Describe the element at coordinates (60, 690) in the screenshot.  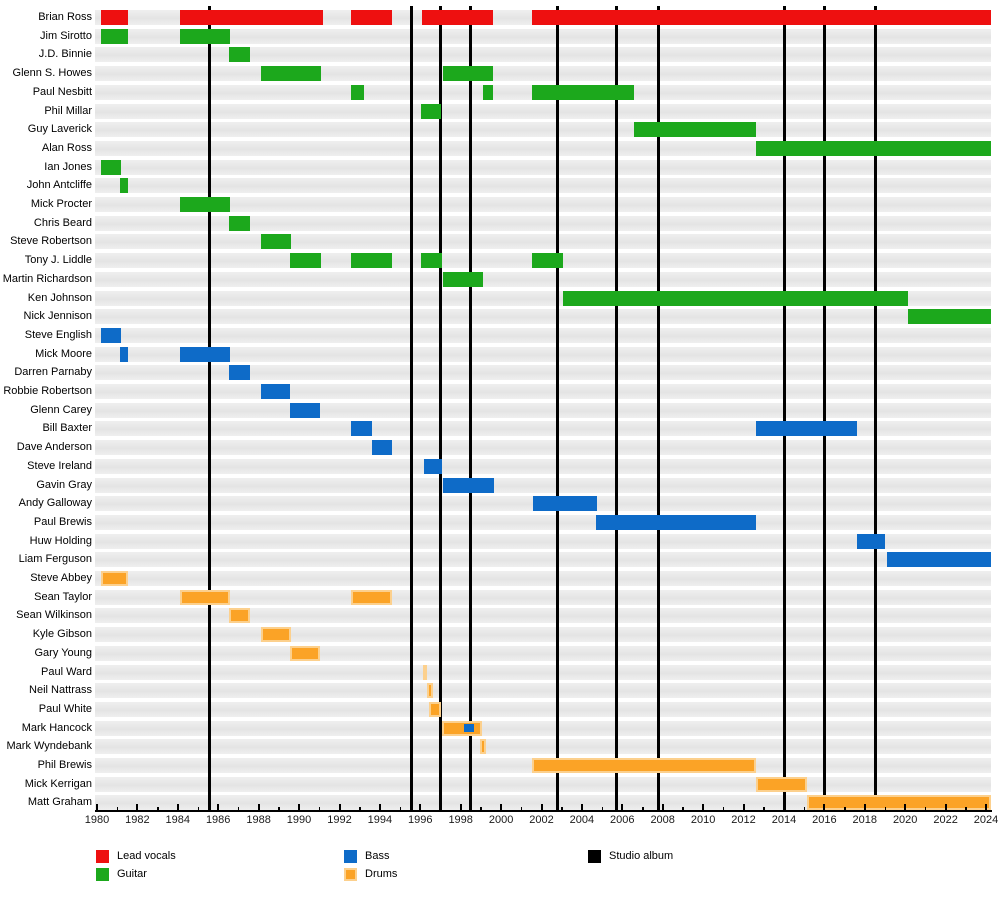
I see `member-label: Neil Nattrass` at that location.